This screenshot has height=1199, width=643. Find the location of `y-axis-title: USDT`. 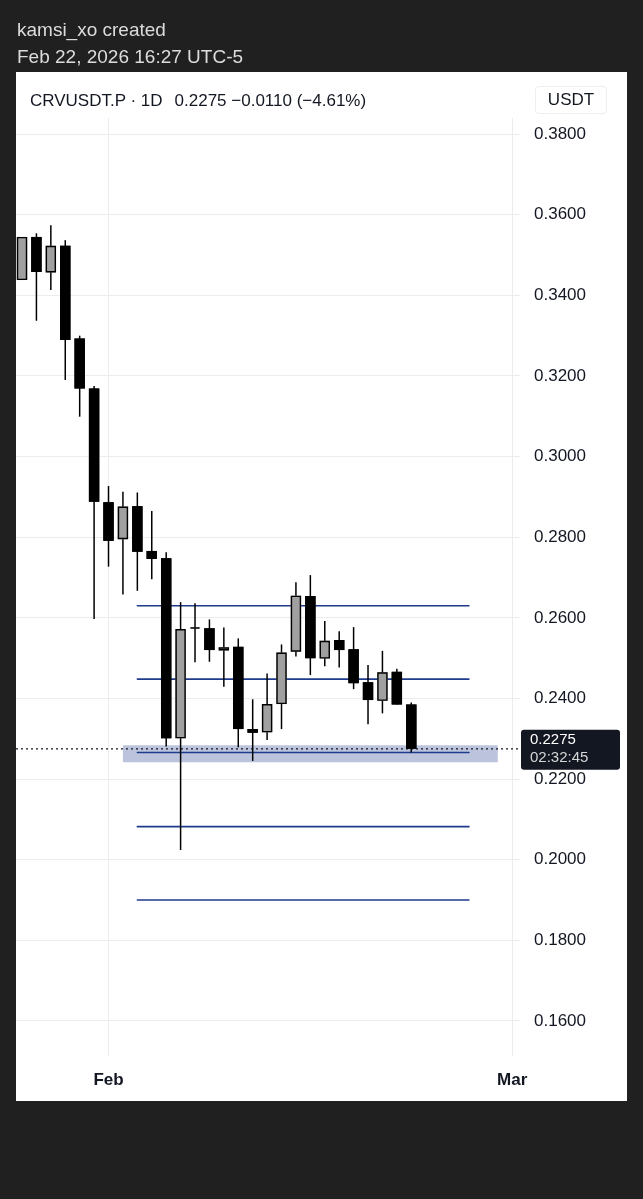

y-axis-title: USDT is located at coordinates (571, 100).